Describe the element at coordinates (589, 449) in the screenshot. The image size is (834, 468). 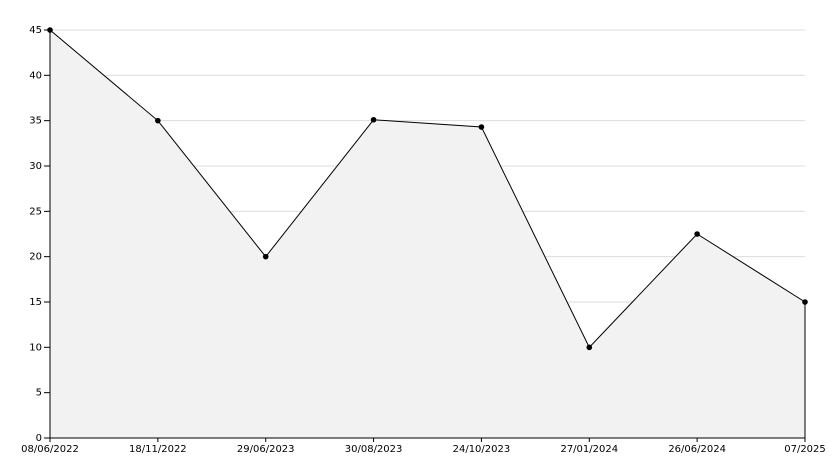
I see `x-tick-label: 27/01/2024` at that location.